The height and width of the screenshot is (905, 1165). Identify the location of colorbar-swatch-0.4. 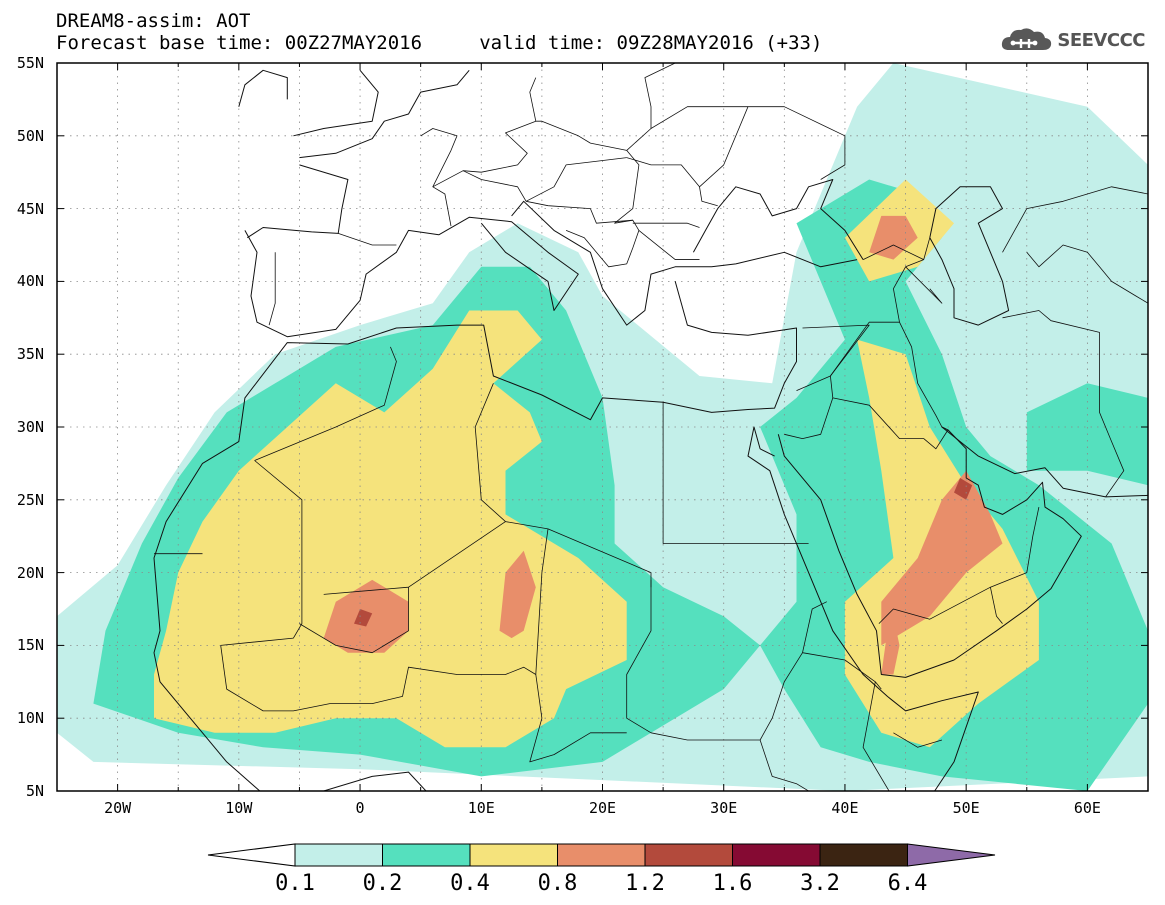
(513, 855).